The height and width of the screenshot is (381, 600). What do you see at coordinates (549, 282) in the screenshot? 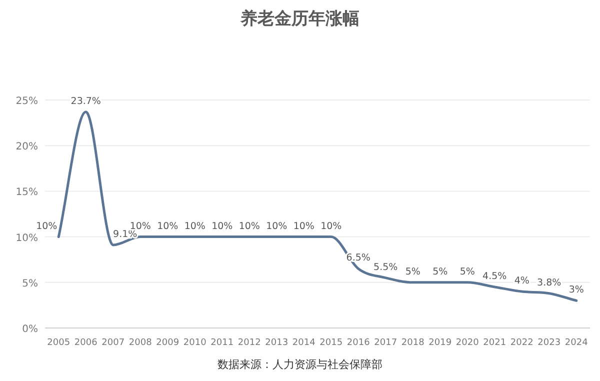
I see `text: 3.8%` at bounding box center [549, 282].